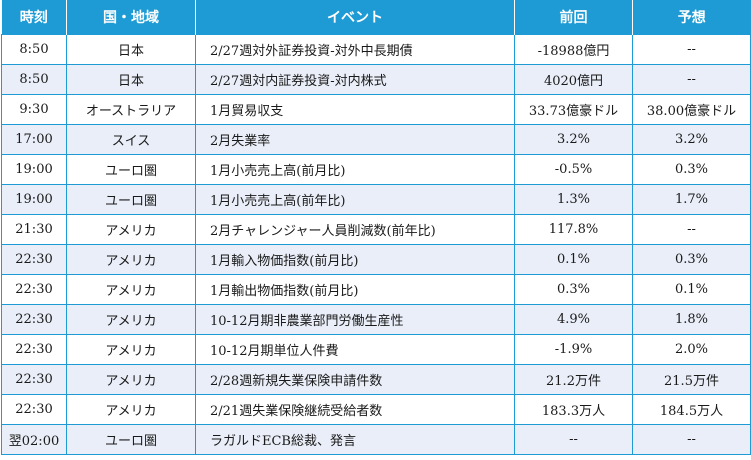 The image size is (751, 460). I want to click on event-cell: 2/28週新規失業保険申請件数, so click(355, 379).